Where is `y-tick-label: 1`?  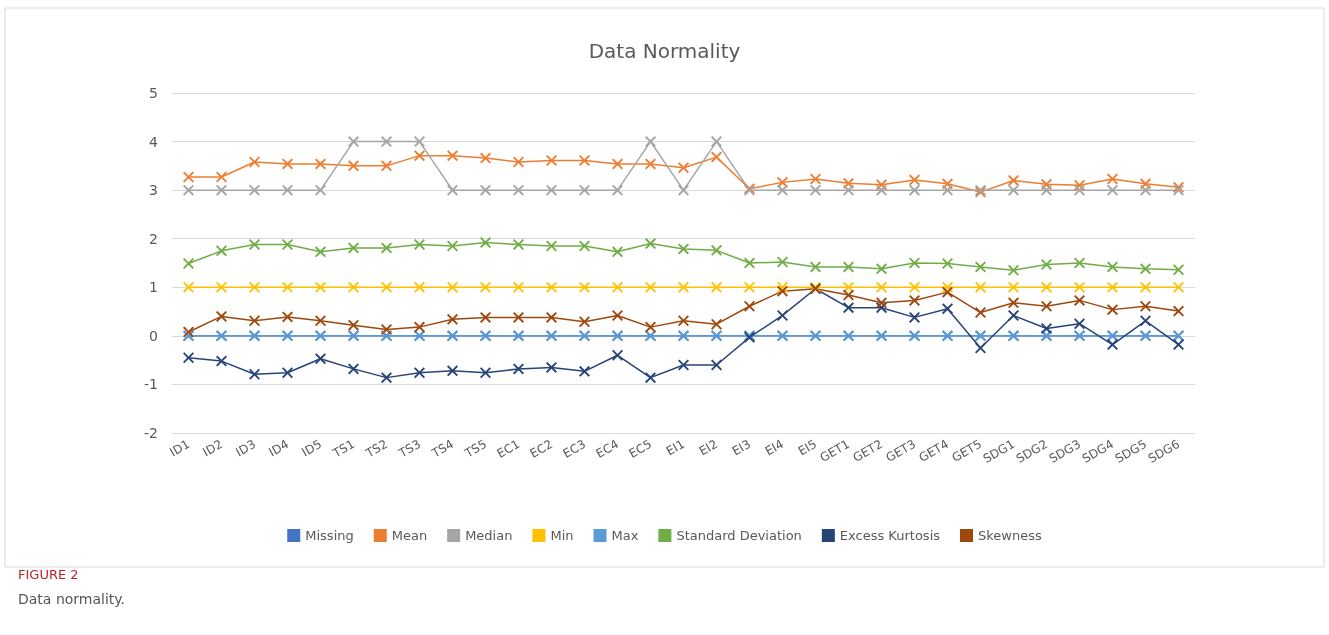
y-tick-label: 1 is located at coordinates (153, 287).